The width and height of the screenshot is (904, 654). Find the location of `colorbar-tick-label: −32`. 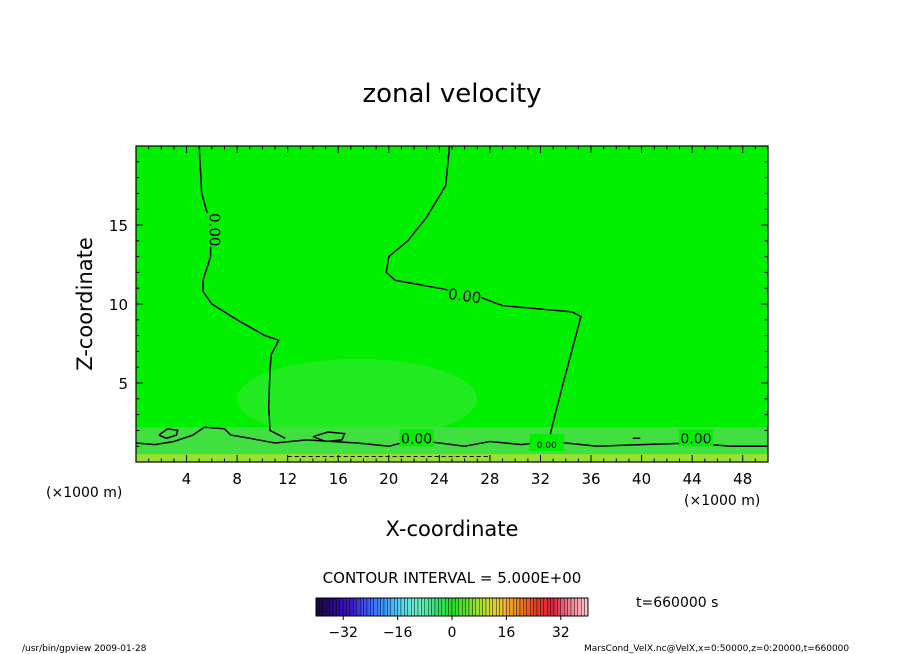

colorbar-tick-label: −32 is located at coordinates (343, 633).